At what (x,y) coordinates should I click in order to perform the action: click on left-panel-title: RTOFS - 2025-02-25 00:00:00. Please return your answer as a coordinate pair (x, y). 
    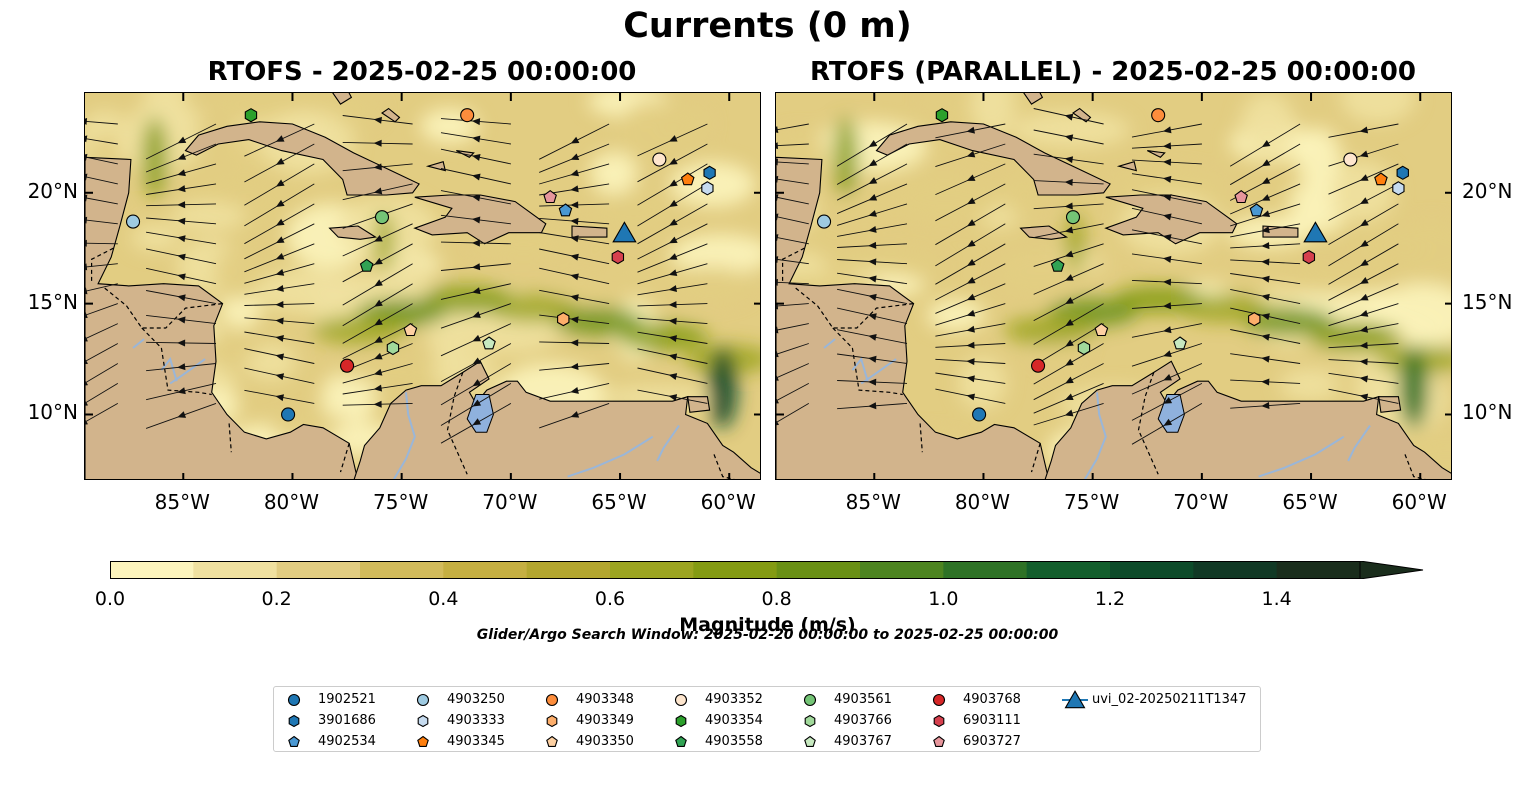
    Looking at the image, I should click on (422, 72).